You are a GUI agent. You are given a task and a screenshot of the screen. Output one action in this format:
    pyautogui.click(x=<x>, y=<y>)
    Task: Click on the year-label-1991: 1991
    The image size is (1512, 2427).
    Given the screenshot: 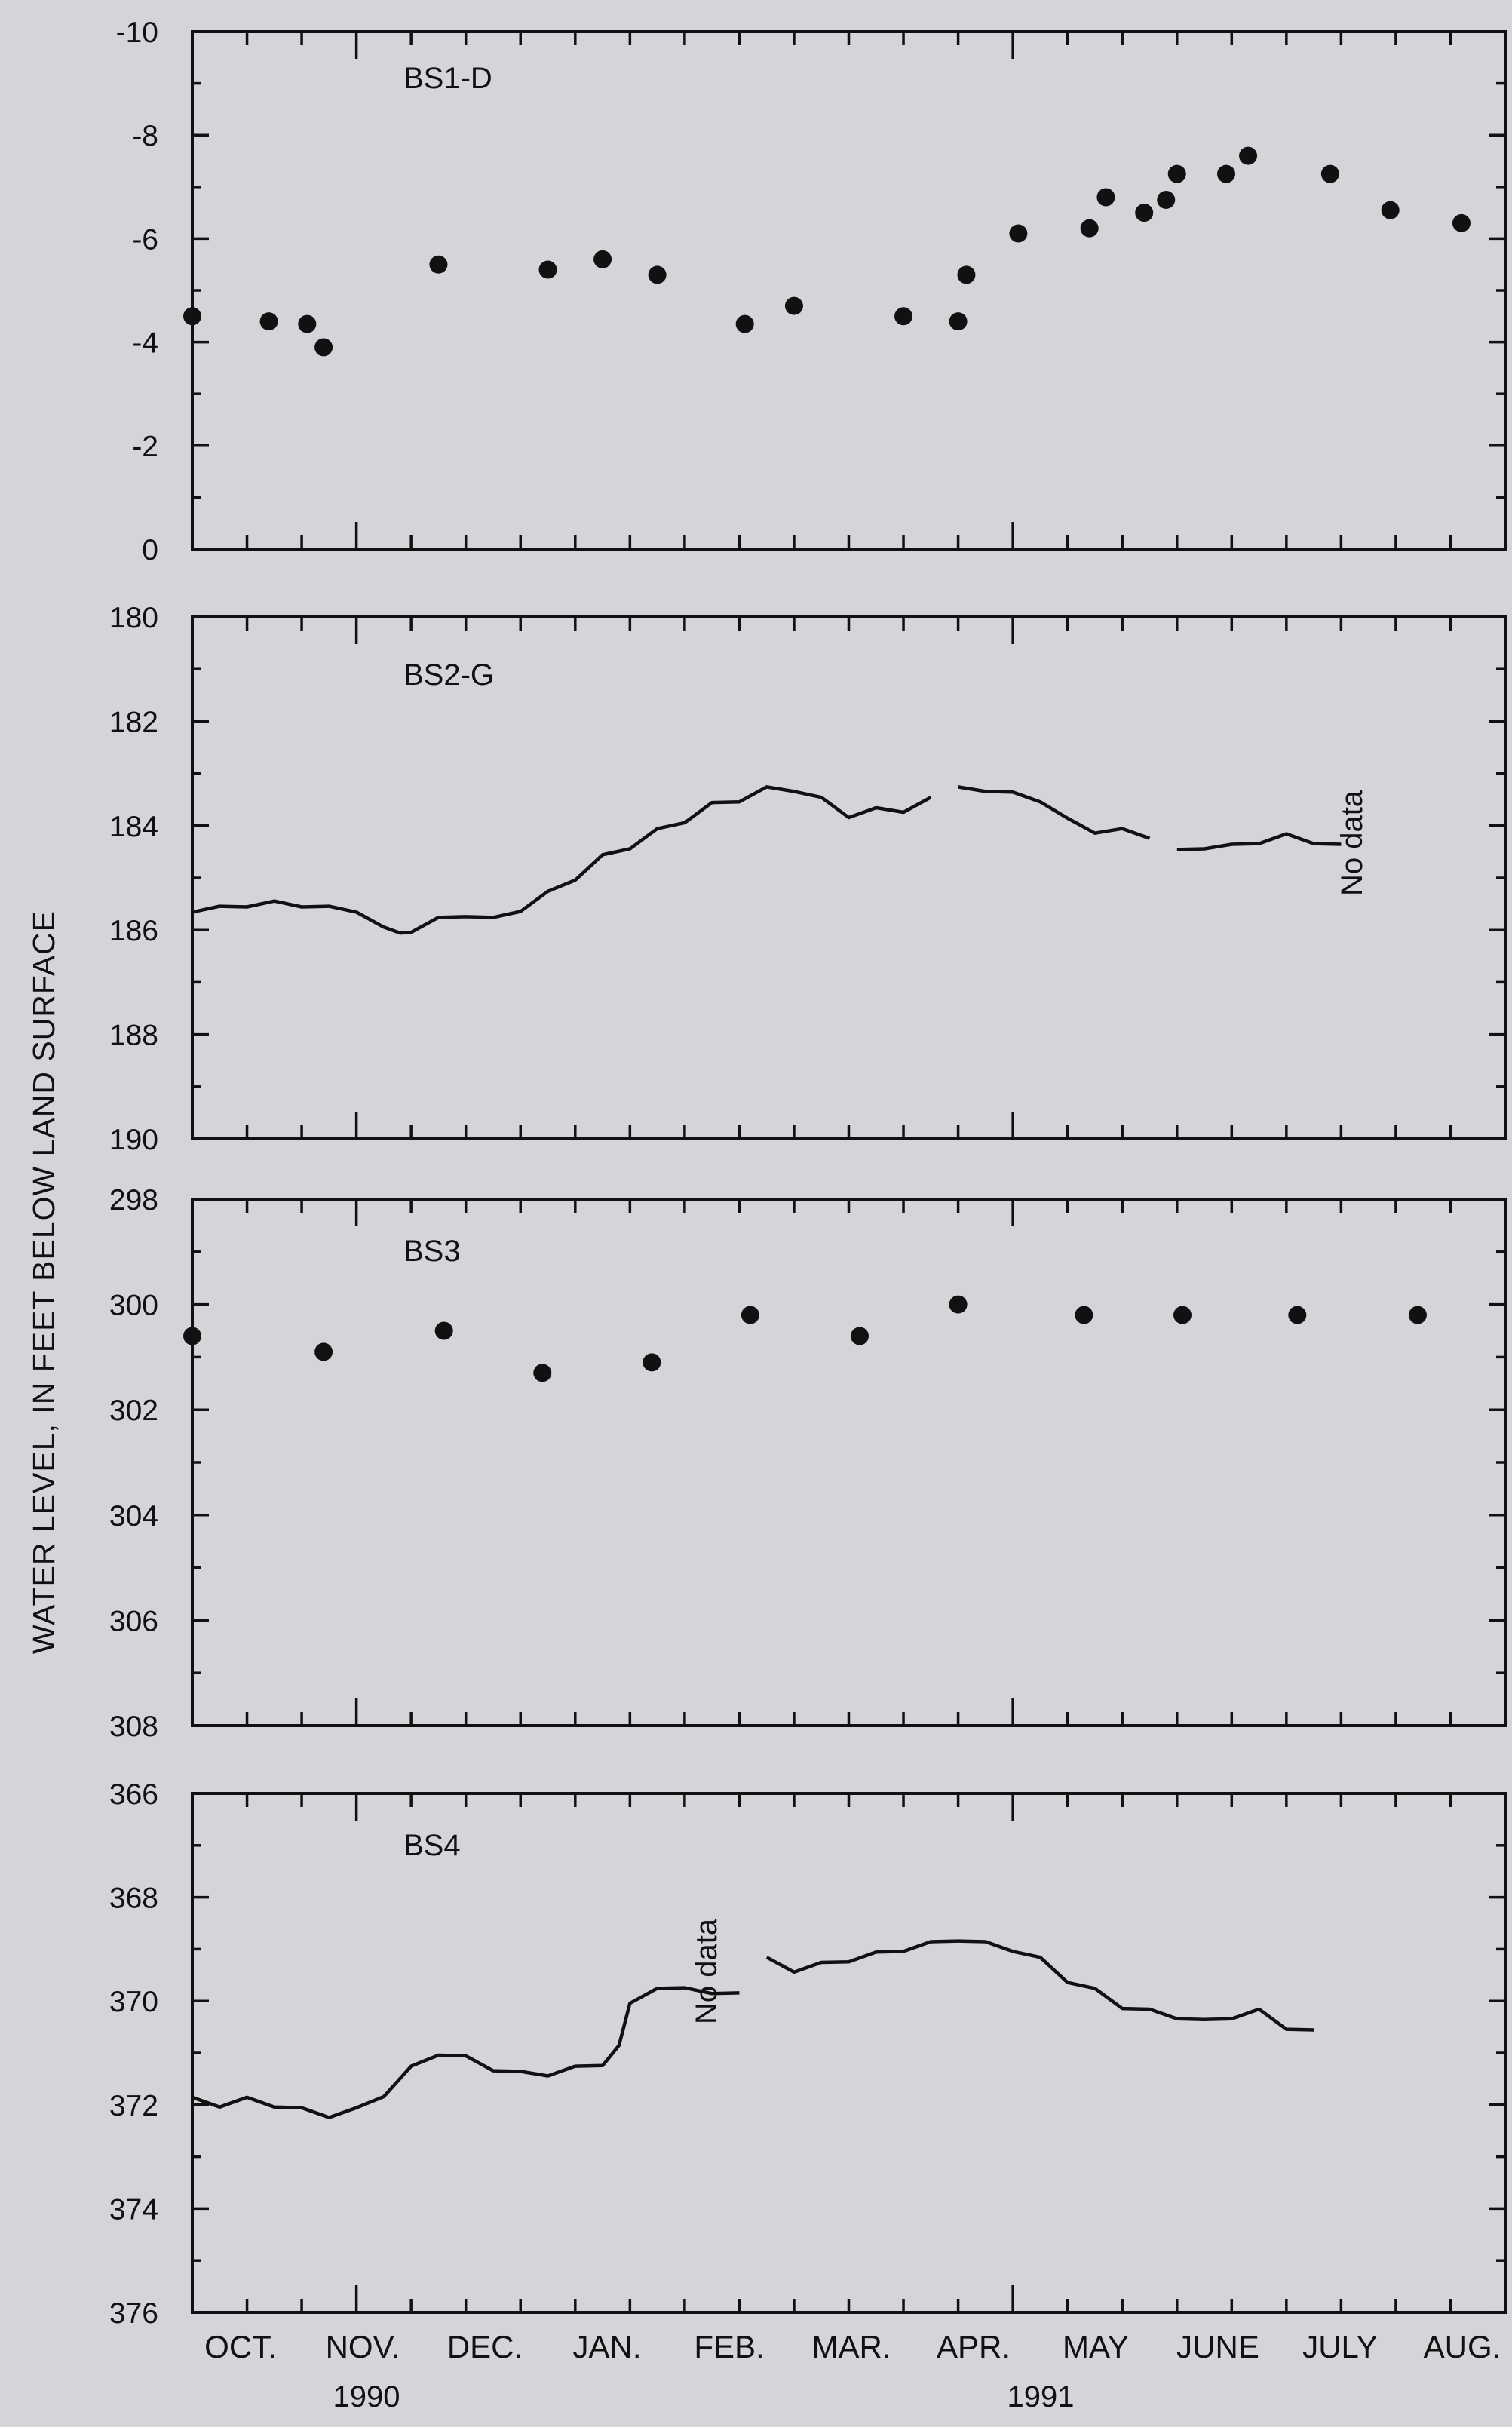 What is the action you would take?
    pyautogui.click(x=1041, y=2396)
    